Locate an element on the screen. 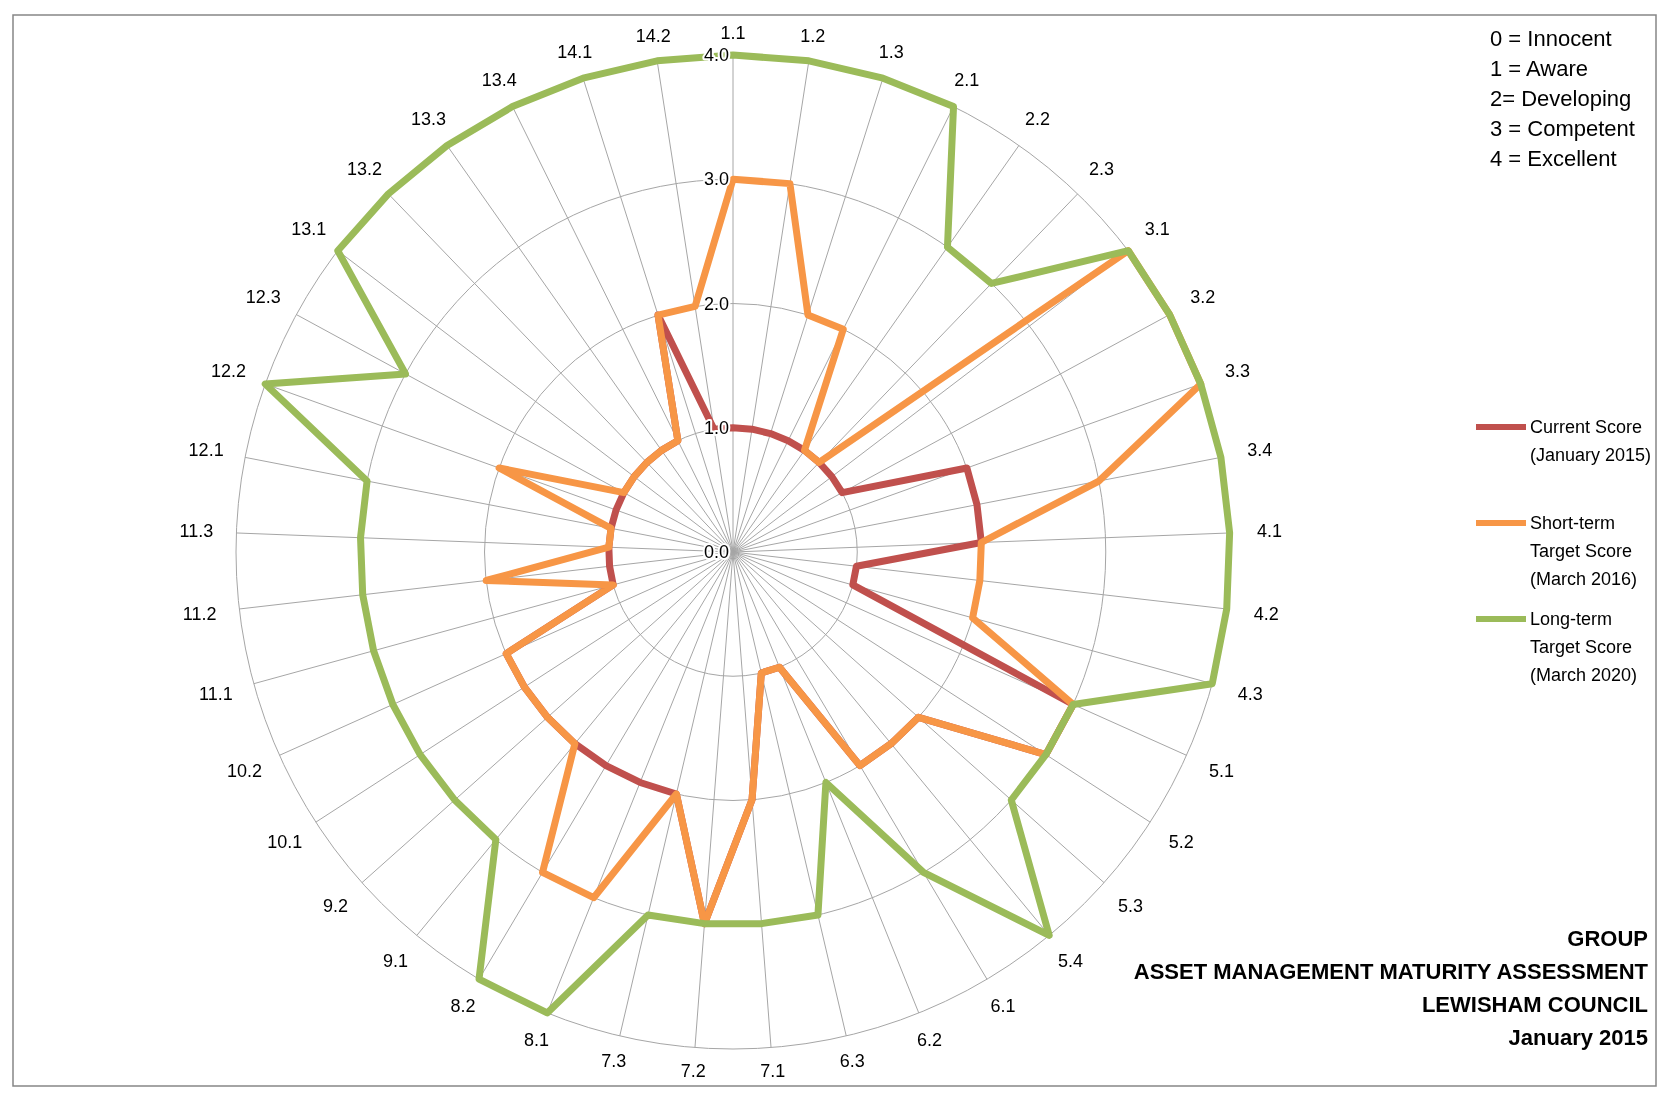  spoke-label: 10.1 is located at coordinates (285, 842).